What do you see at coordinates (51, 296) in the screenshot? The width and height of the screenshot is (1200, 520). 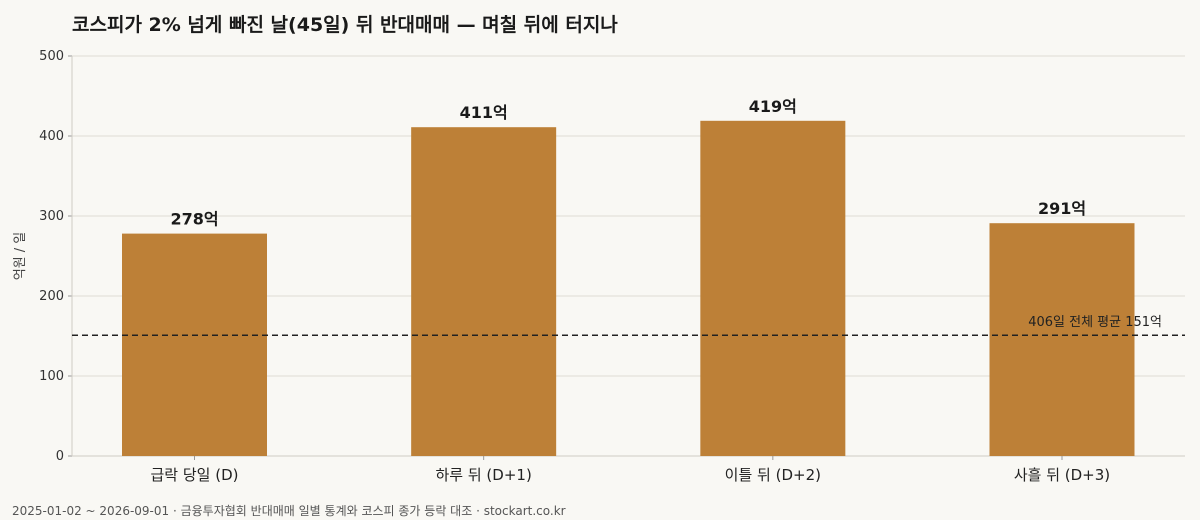 I see `y-tick-label: 200` at bounding box center [51, 296].